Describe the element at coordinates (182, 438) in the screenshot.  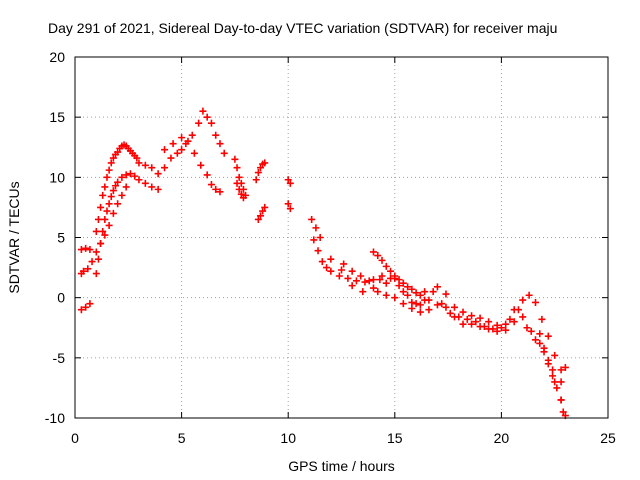
I see `x-tick-label: 5` at that location.